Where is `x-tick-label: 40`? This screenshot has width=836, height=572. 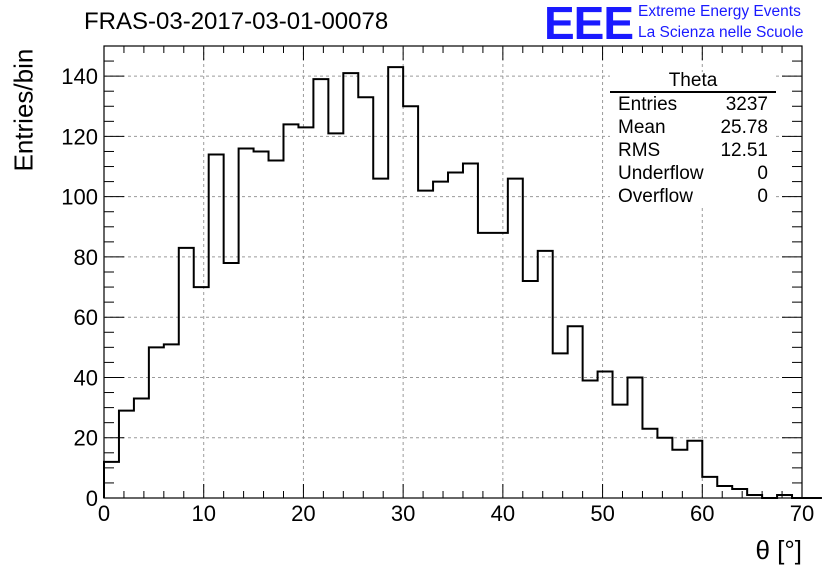
x-tick-label: 40 is located at coordinates (503, 513).